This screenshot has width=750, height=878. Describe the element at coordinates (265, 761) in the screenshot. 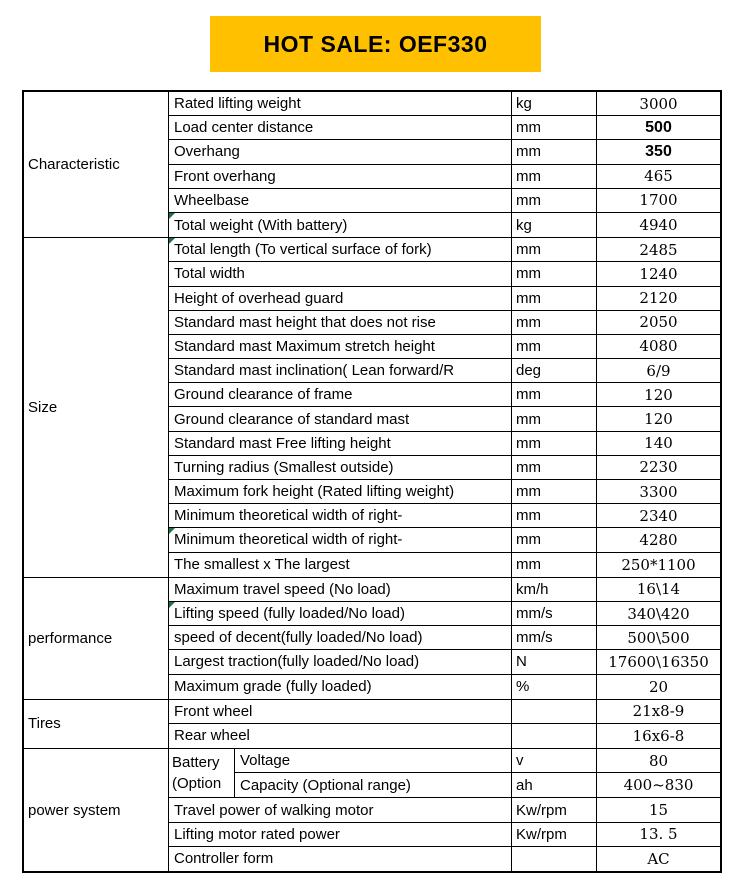

I see `spec-name: Voltage` at that location.